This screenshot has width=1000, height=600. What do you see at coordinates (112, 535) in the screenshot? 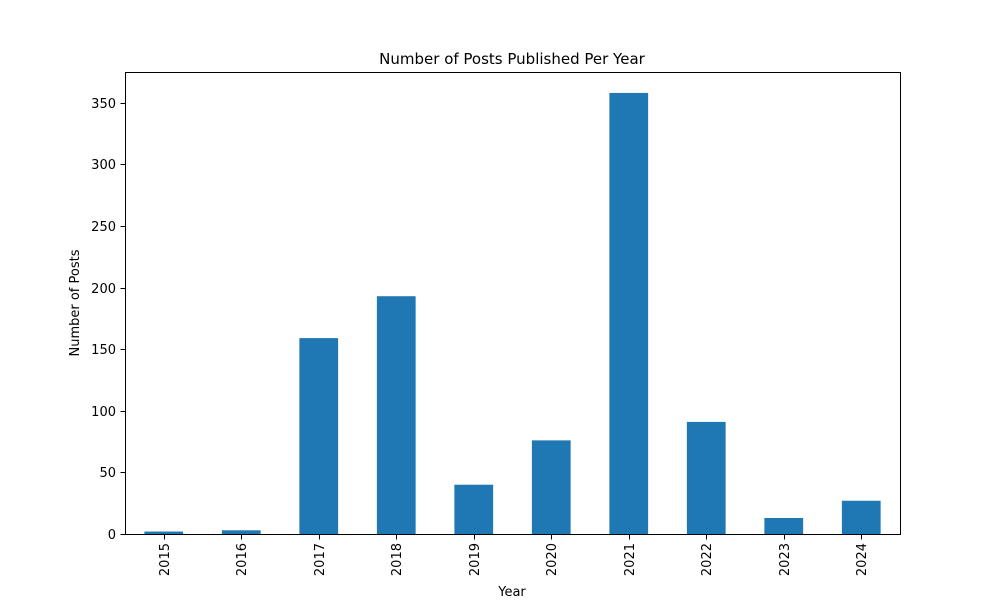
I see `y-tick-label: 0` at bounding box center [112, 535].